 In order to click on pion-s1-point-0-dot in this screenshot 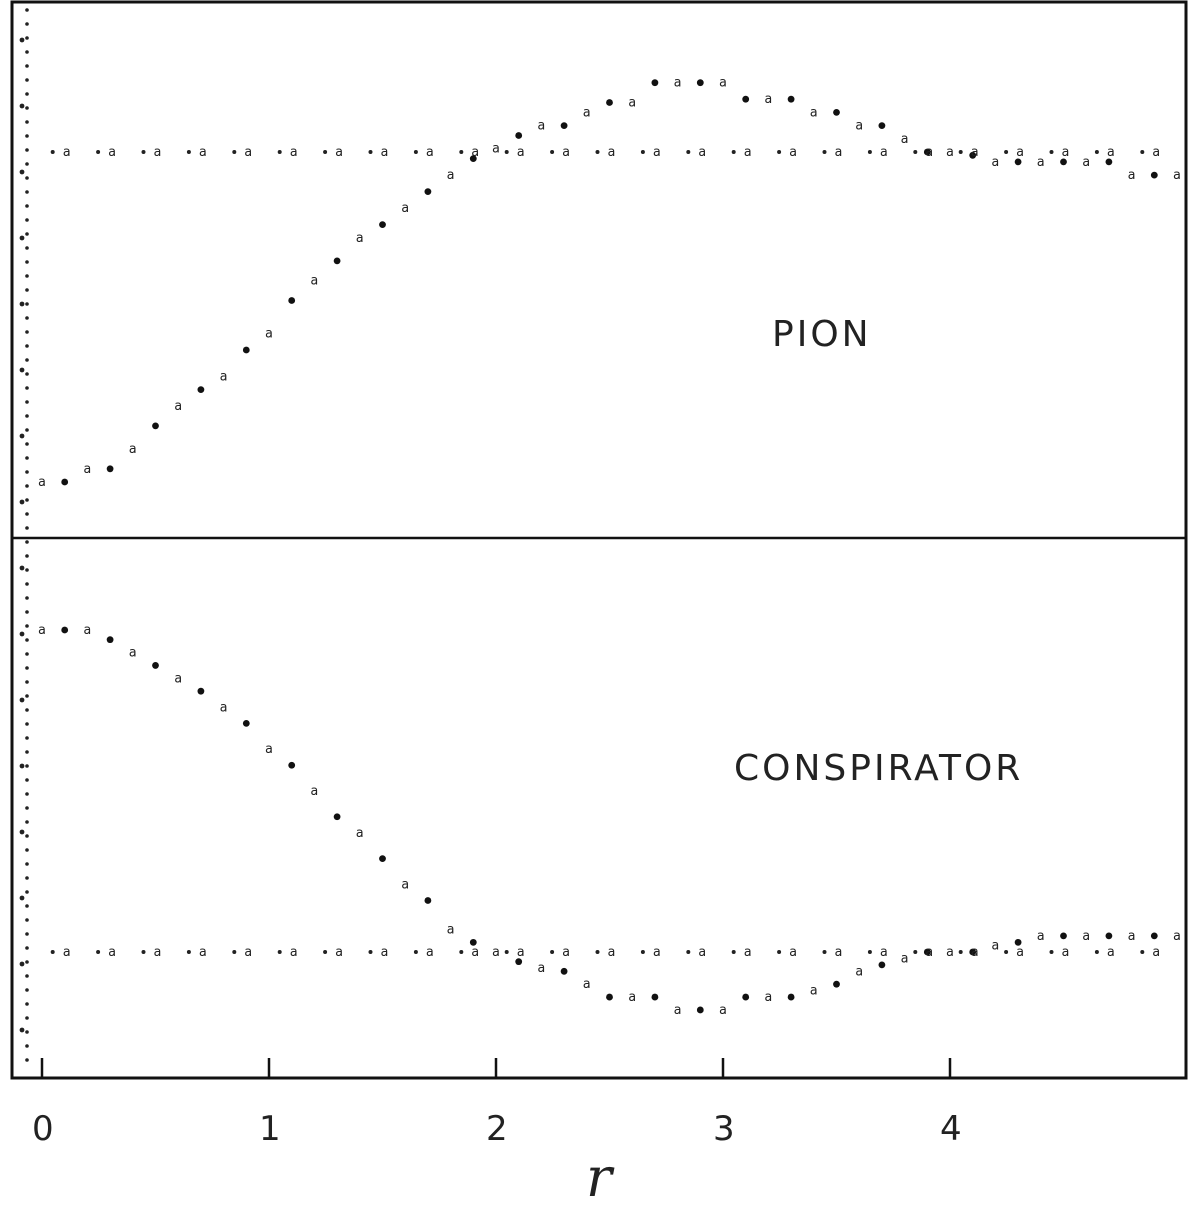, I will do `click(52, 152)`.